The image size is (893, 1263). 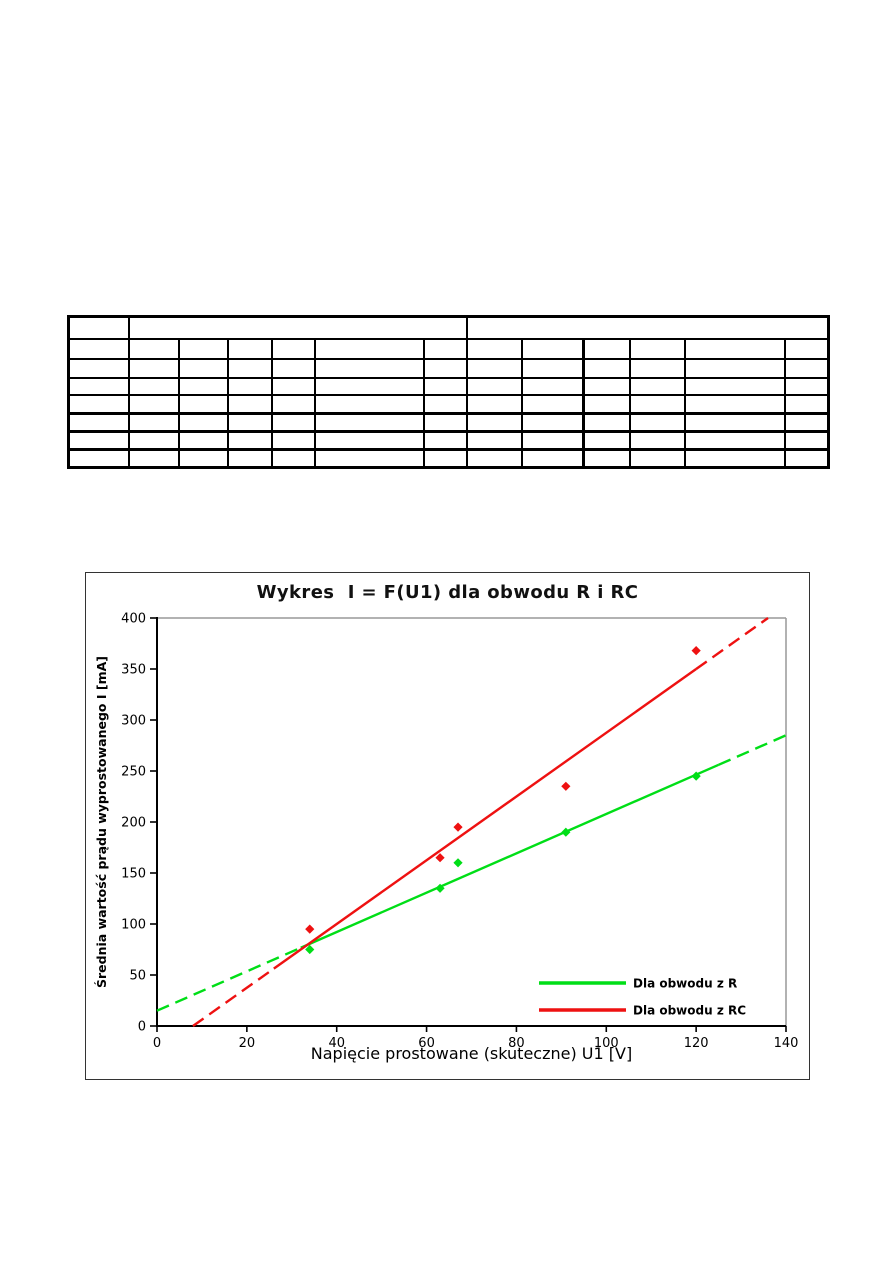 What do you see at coordinates (647, 327) in the screenshot?
I see `table-header-cell` at bounding box center [647, 327].